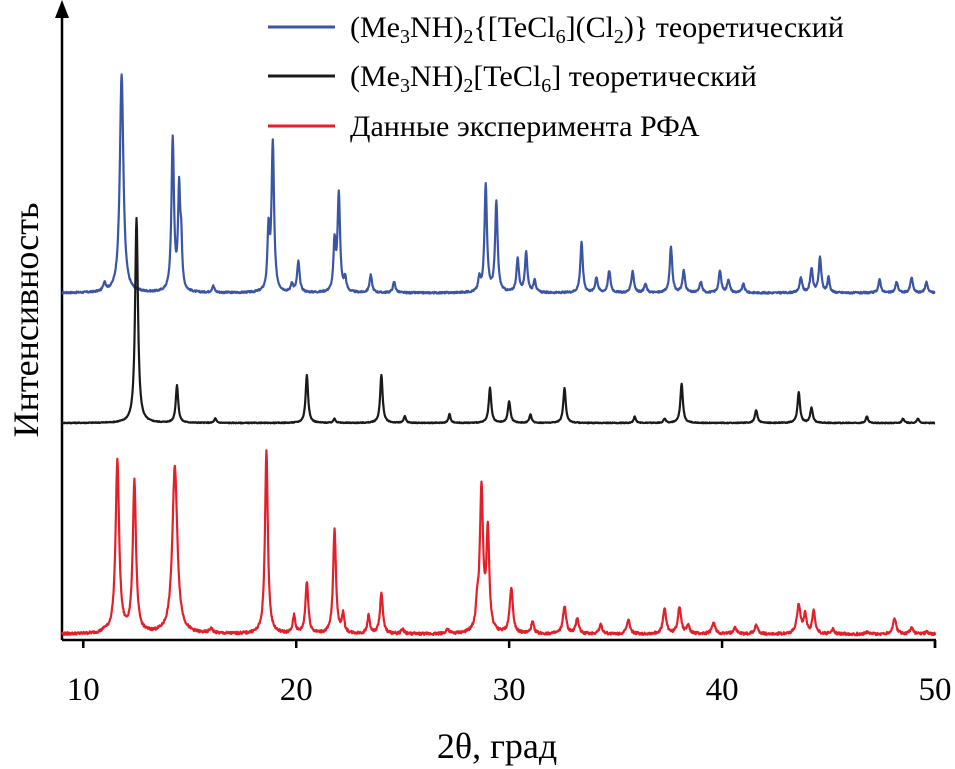  I want to click on x-tick-label: 50, so click(935, 690).